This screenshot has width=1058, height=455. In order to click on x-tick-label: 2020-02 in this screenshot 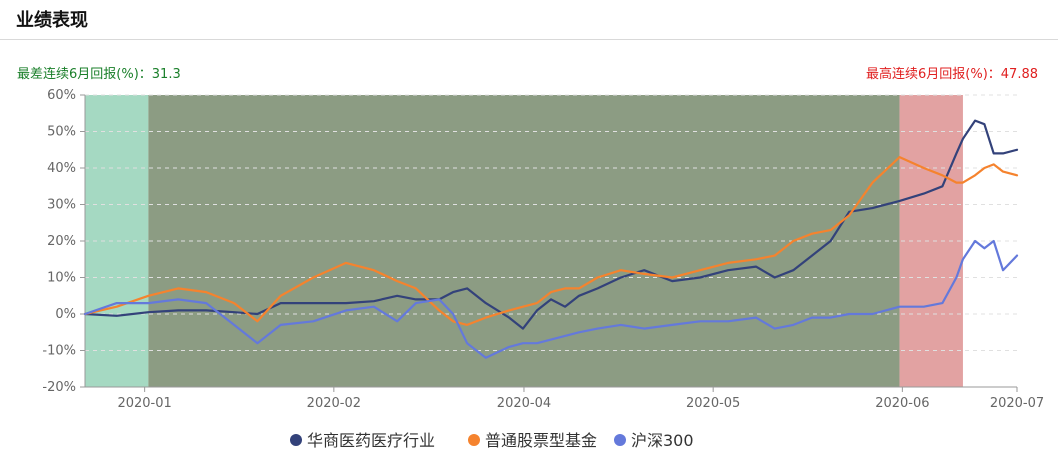, I will do `click(334, 403)`.